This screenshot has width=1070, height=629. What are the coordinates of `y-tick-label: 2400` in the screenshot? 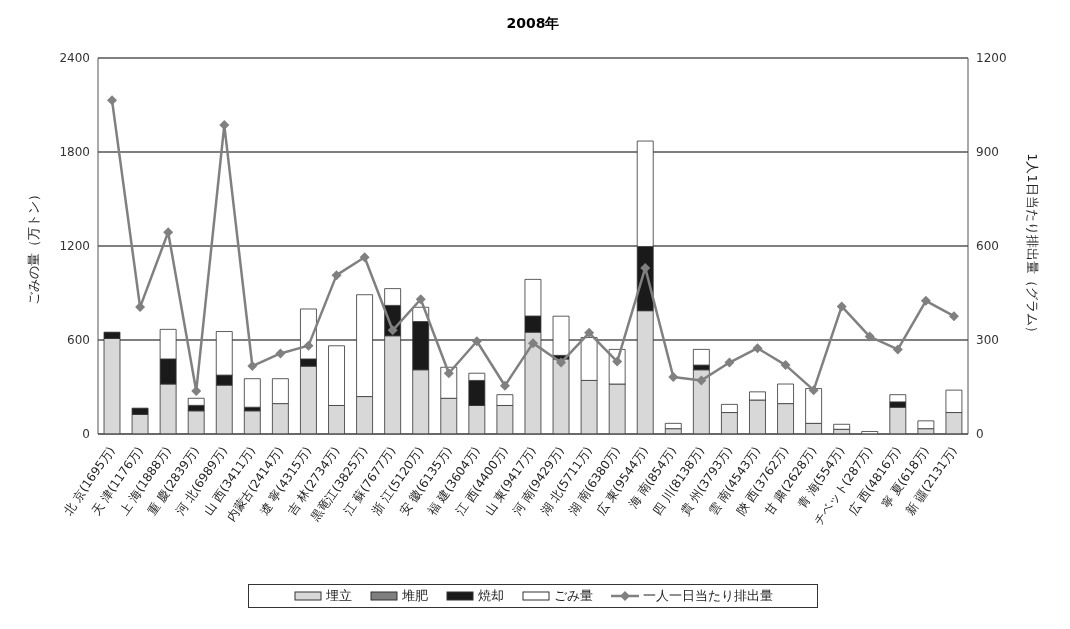 It's located at (74, 58).